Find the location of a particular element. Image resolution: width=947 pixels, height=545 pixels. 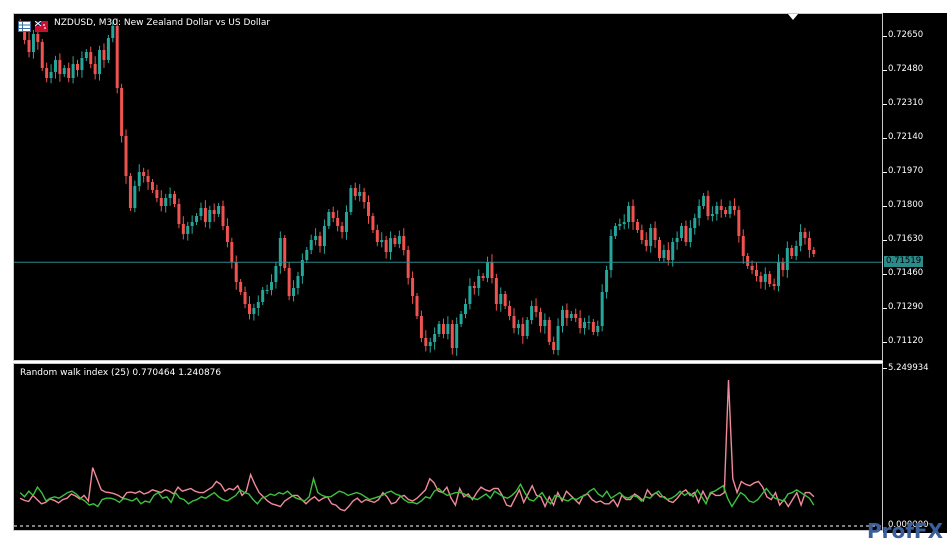

price-tick-label: 0.71460 is located at coordinates (906, 273).